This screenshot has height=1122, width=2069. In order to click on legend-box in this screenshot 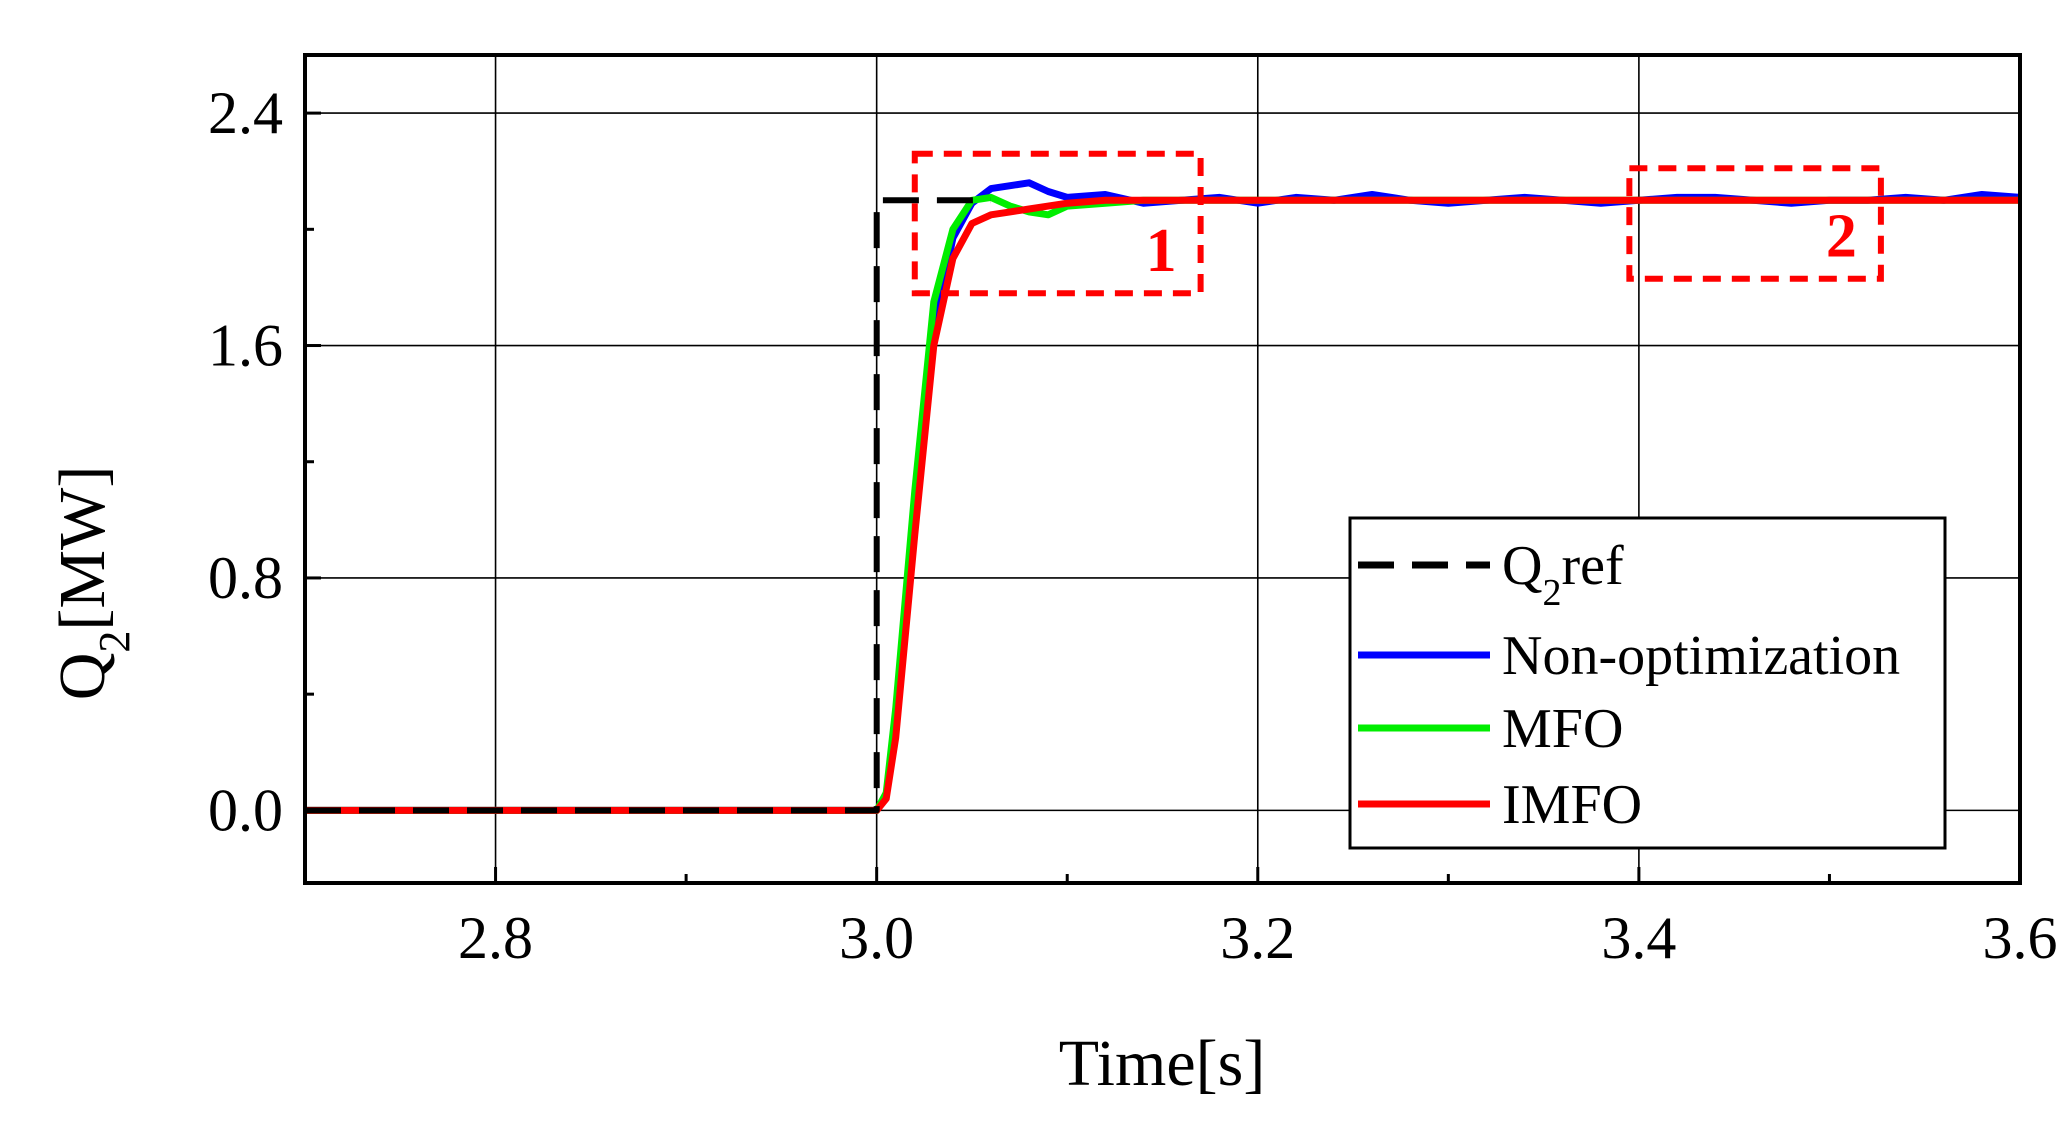, I will do `click(1647, 683)`.